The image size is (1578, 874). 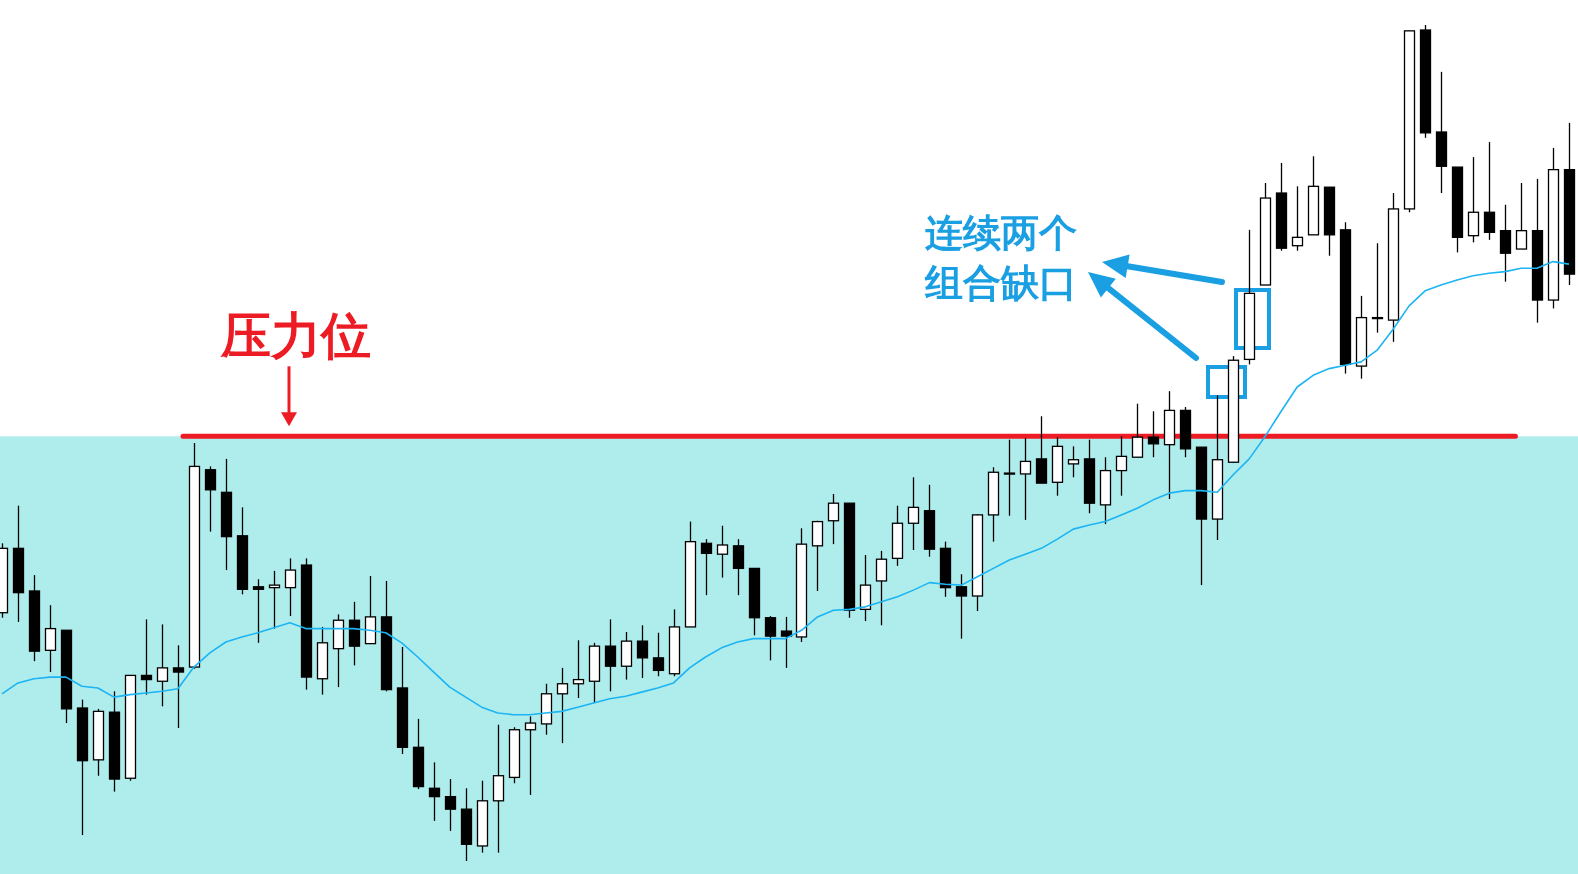 What do you see at coordinates (1001, 233) in the screenshot?
I see `annotation: 连续两个` at bounding box center [1001, 233].